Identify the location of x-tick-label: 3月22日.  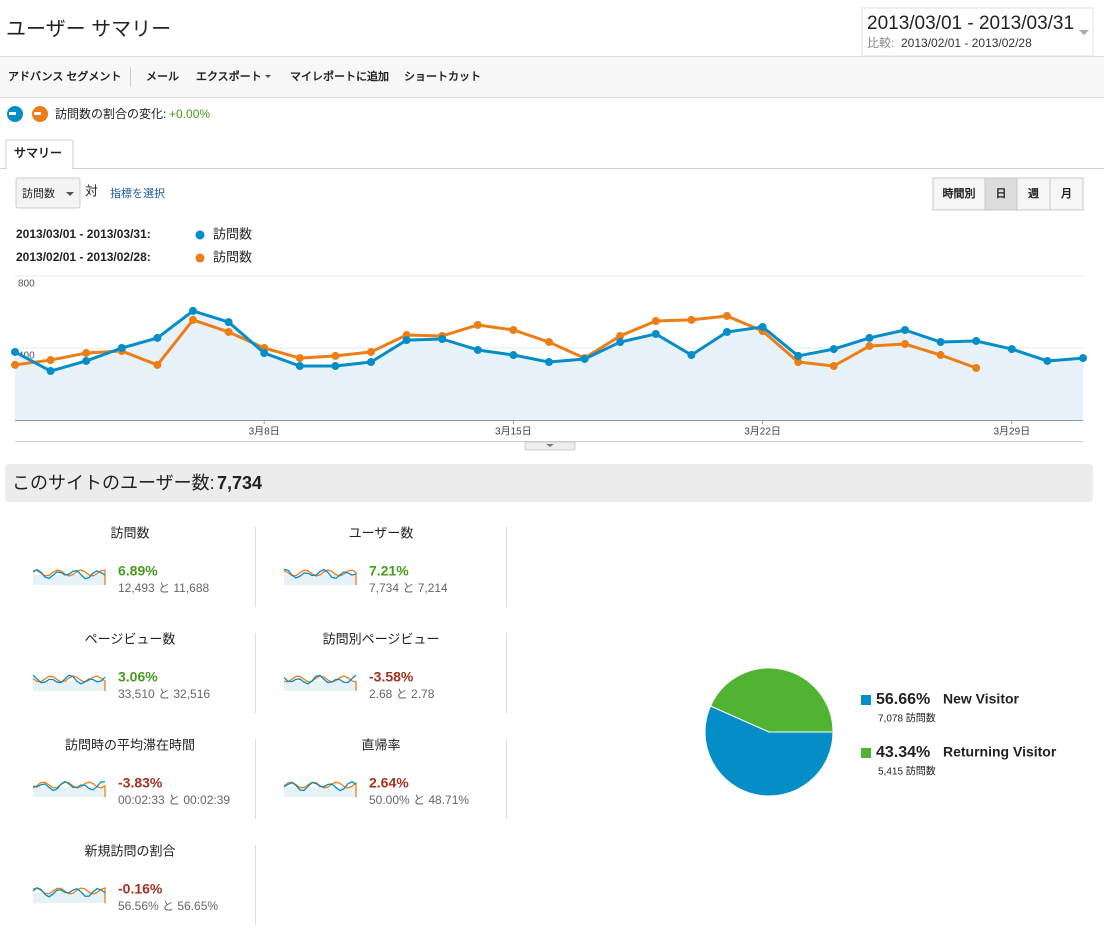
(762, 432).